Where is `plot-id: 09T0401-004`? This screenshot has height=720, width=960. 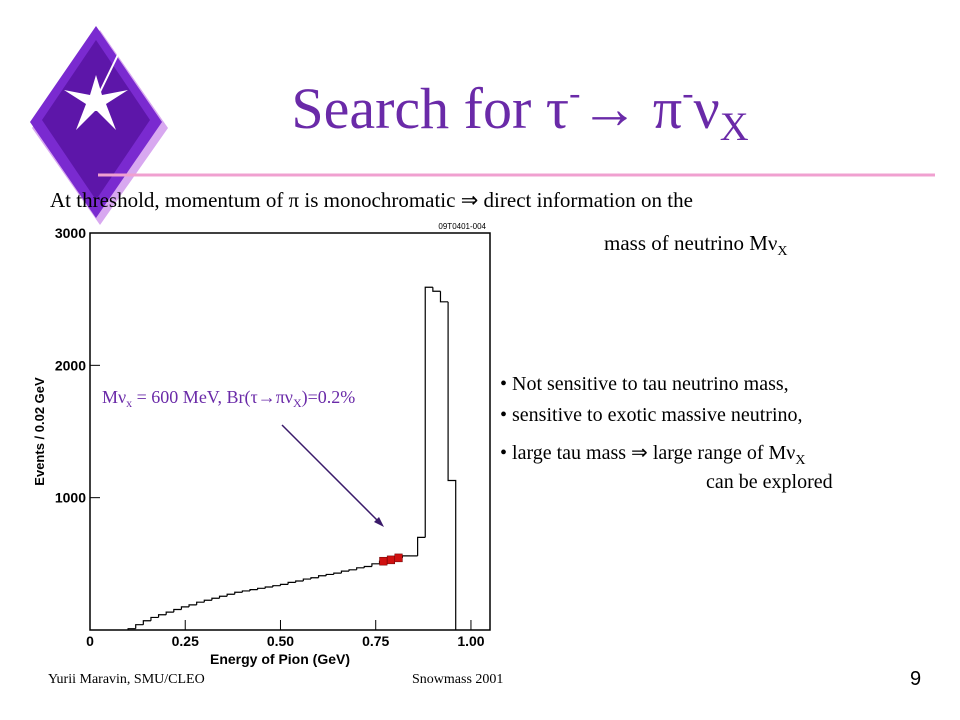 plot-id: 09T0401-004 is located at coordinates (462, 226).